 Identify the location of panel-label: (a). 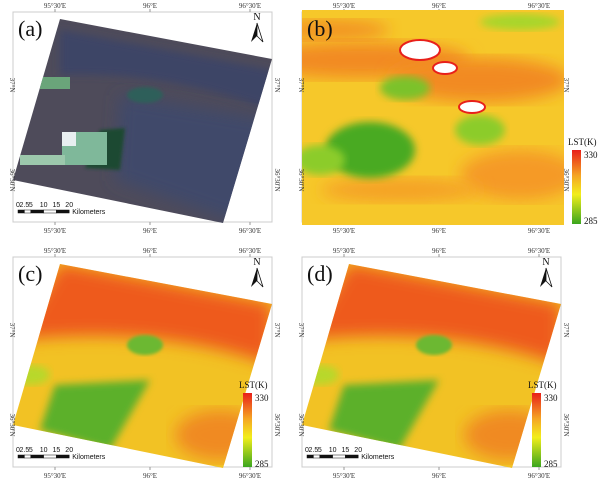
(30, 28).